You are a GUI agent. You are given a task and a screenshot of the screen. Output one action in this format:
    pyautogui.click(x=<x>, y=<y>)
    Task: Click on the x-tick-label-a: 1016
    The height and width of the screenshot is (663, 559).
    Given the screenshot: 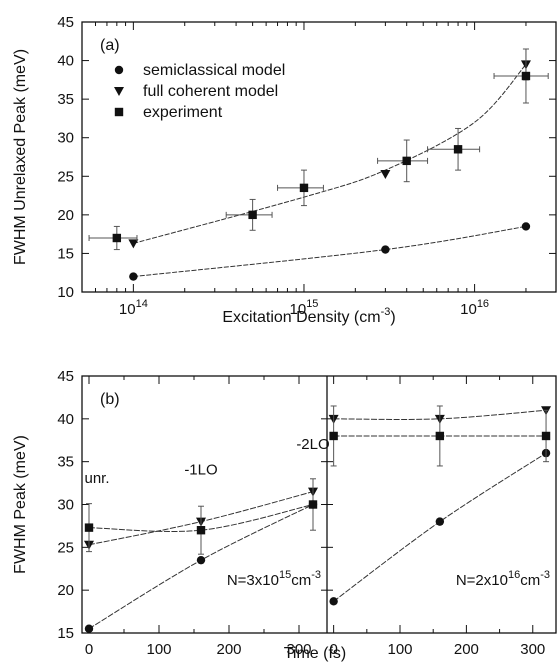 What is the action you would take?
    pyautogui.click(x=474, y=308)
    